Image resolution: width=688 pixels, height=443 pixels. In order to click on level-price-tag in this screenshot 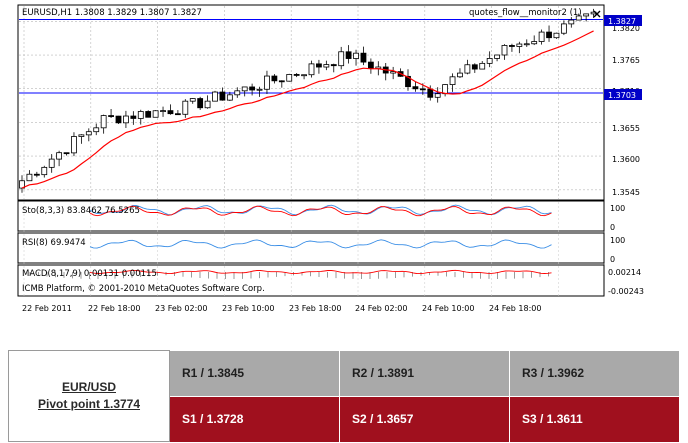, I will do `click(623, 94)`.